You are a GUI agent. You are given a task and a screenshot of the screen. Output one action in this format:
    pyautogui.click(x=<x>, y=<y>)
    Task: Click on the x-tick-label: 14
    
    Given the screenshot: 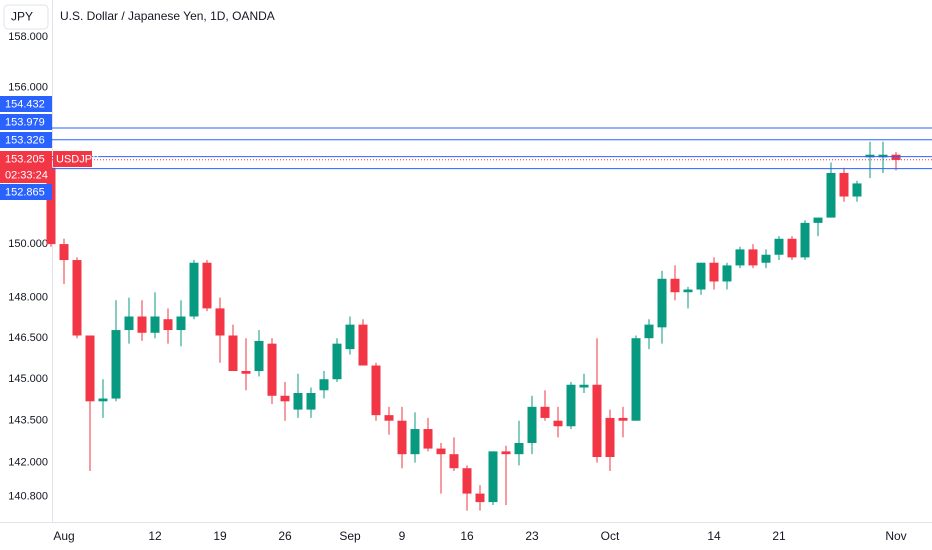 What is the action you would take?
    pyautogui.click(x=714, y=536)
    